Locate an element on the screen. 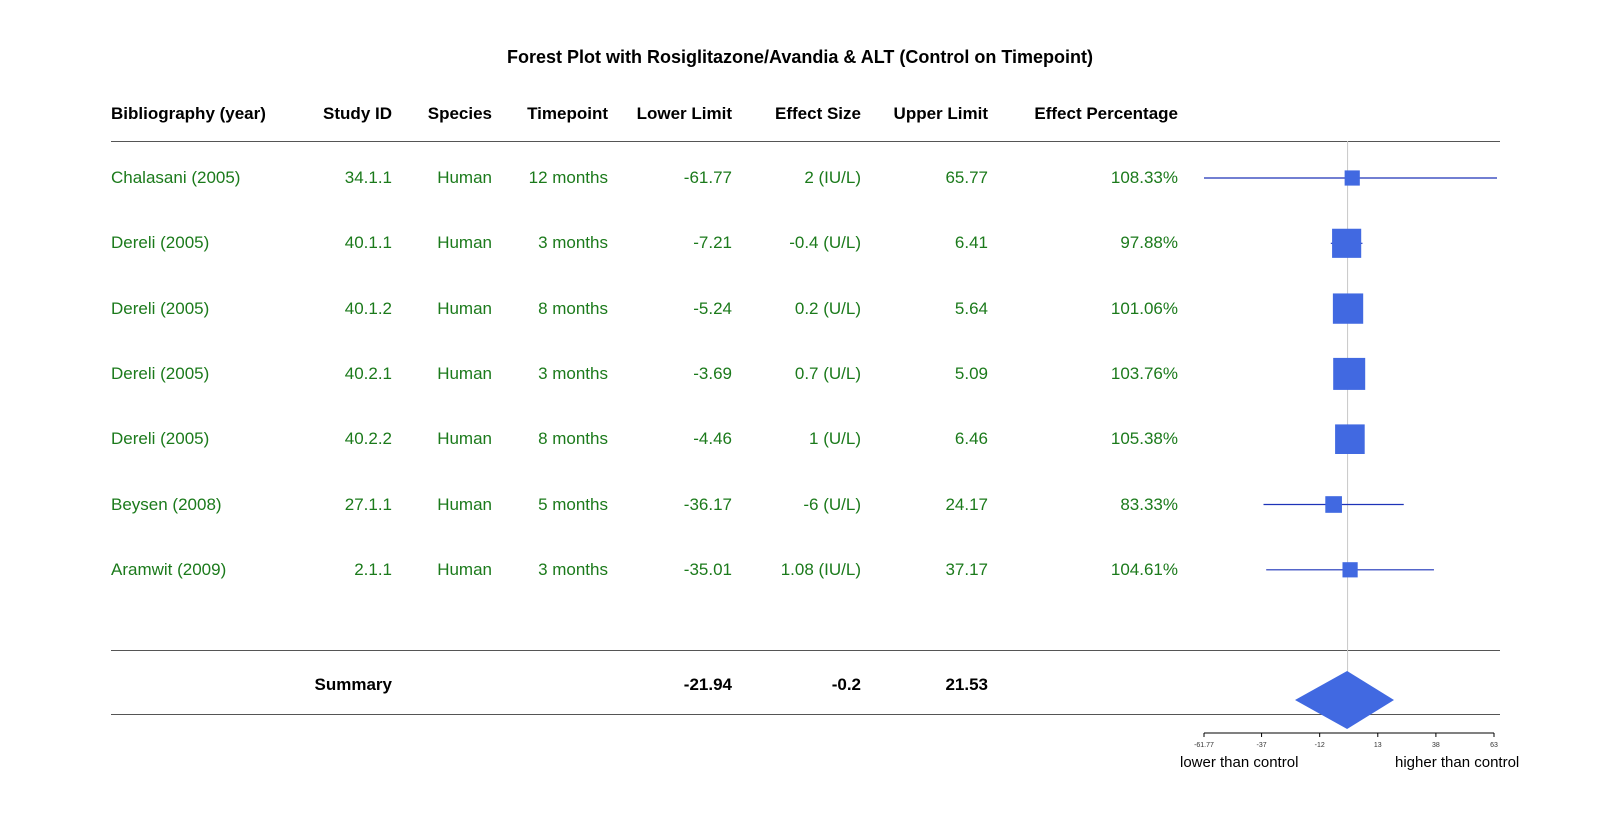  table-cell-id: 40.2.2 is located at coordinates (368, 439).